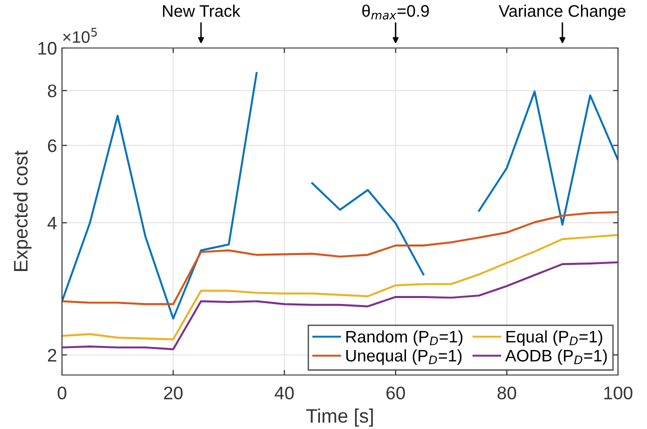  Describe the element at coordinates (173, 393) in the screenshot. I see `x-tick-label: 20` at that location.